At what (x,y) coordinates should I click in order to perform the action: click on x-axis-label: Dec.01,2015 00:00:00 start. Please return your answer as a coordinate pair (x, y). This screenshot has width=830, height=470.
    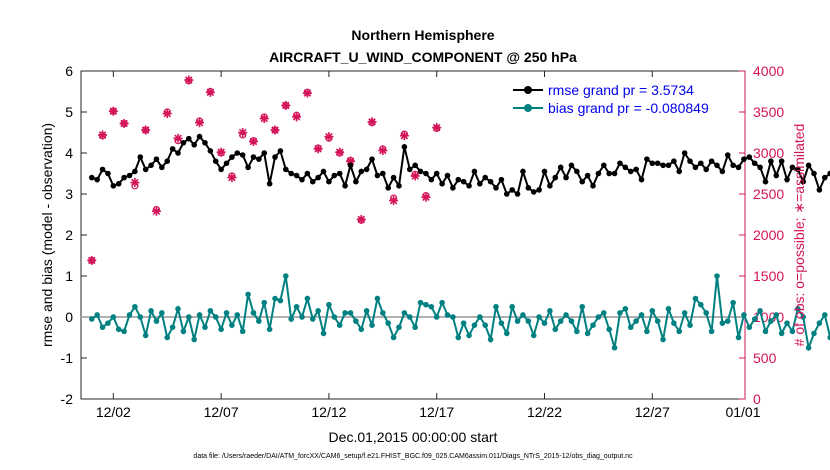
    Looking at the image, I should click on (413, 437).